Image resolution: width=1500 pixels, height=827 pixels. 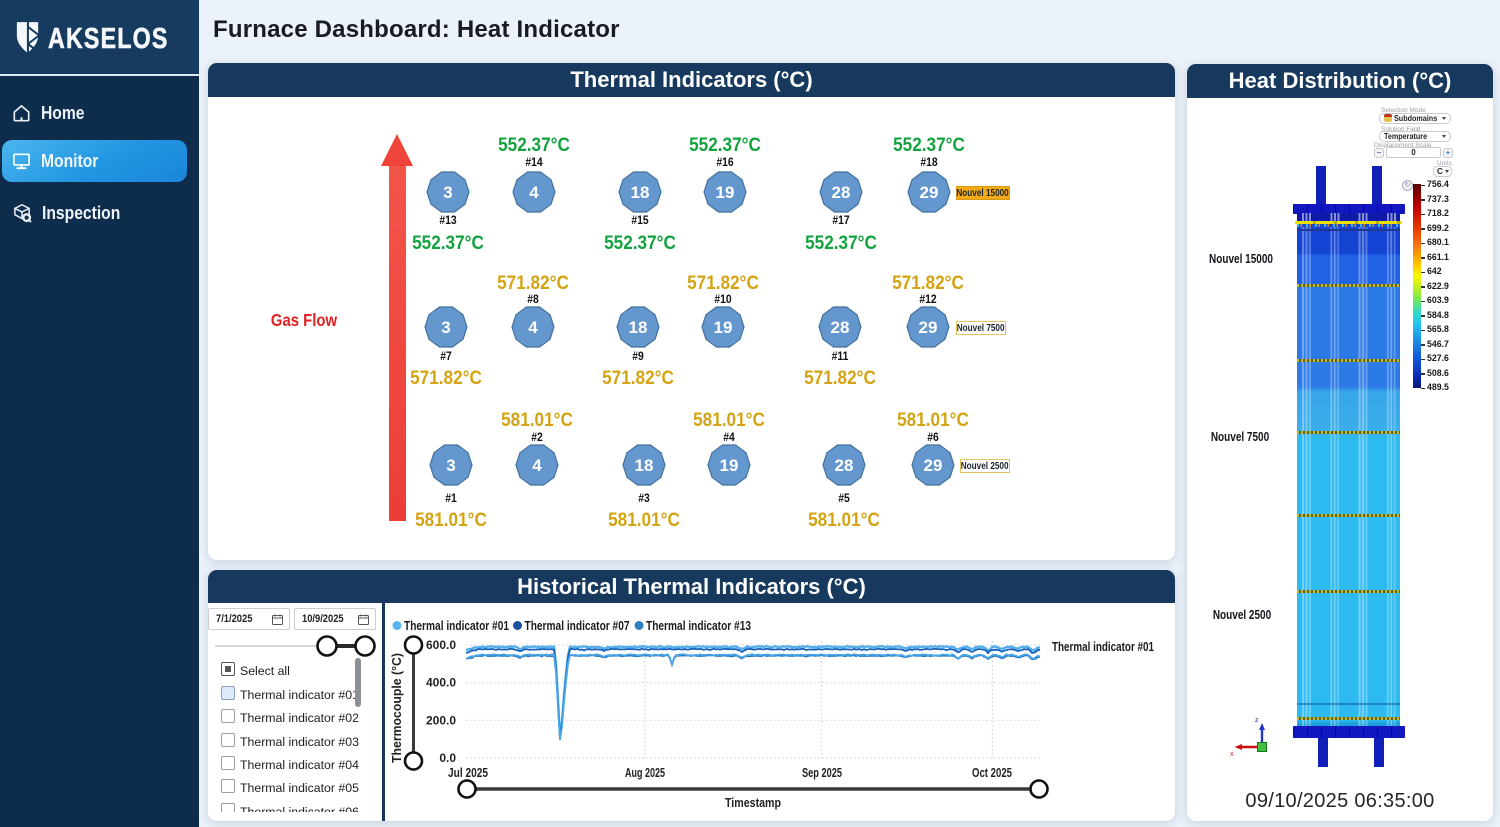 What do you see at coordinates (441, 683) in the screenshot?
I see `svg-text: 400.0` at bounding box center [441, 683].